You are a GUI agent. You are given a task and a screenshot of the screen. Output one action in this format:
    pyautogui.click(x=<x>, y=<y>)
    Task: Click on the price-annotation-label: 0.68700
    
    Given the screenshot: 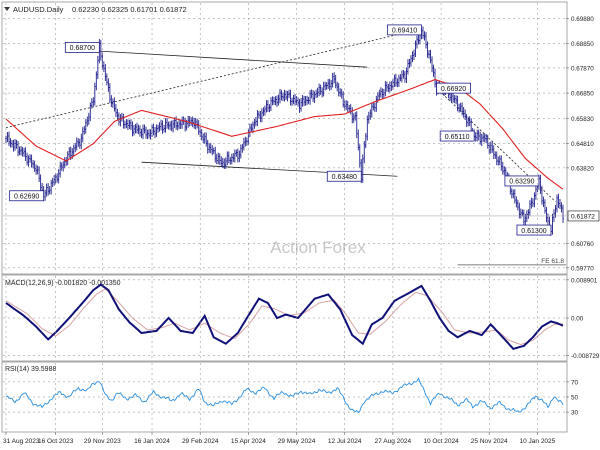 What is the action you would take?
    pyautogui.click(x=82, y=48)
    